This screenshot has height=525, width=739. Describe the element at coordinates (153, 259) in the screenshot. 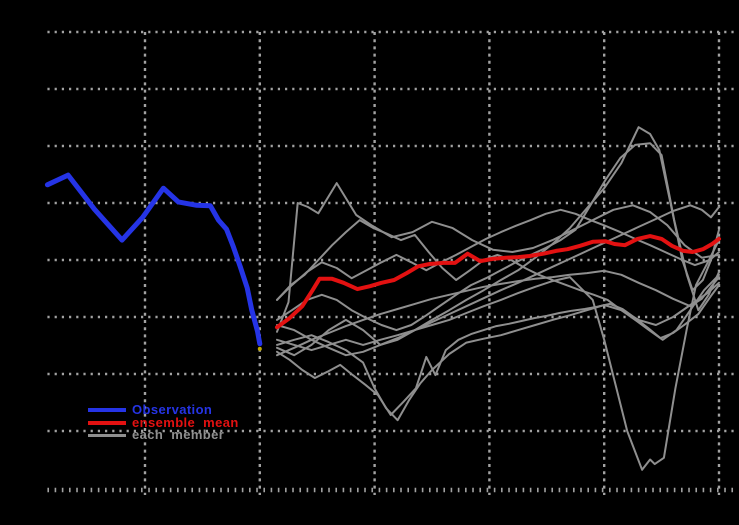

I see `observation-line` at that location.